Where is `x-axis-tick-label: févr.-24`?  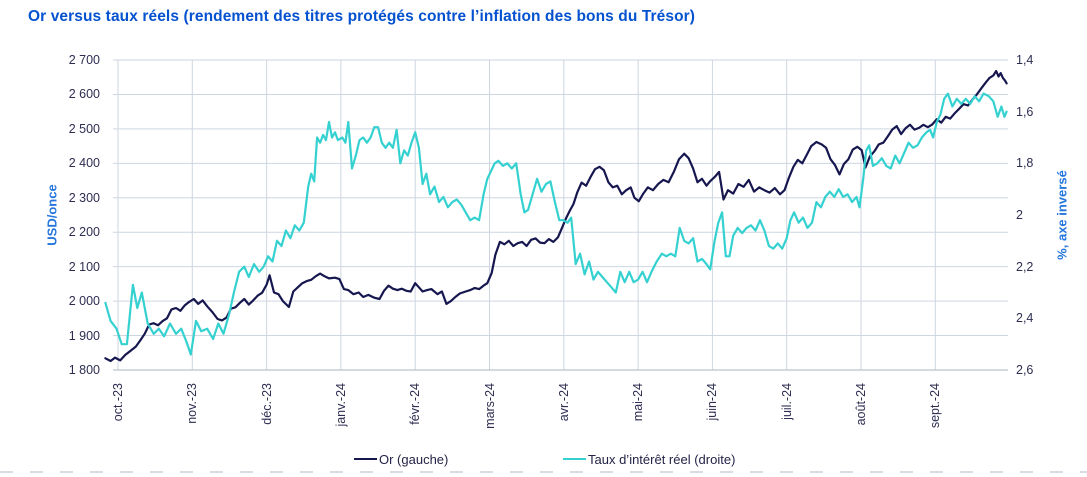 x-axis-tick-label: févr.-24 is located at coordinates (415, 404).